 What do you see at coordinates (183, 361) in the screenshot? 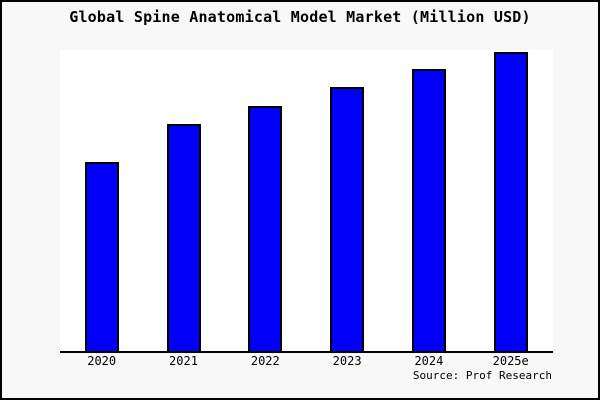
I see `x-tick-label-2021: 2021` at bounding box center [183, 361].